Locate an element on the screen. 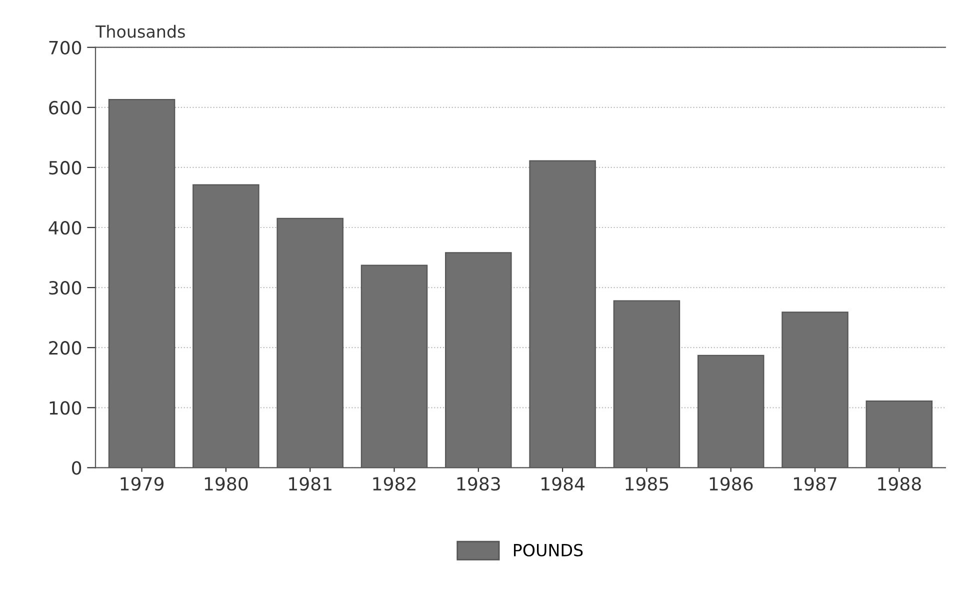 This screenshot has width=955, height=592. x-tick-label: 1984 is located at coordinates (563, 484).